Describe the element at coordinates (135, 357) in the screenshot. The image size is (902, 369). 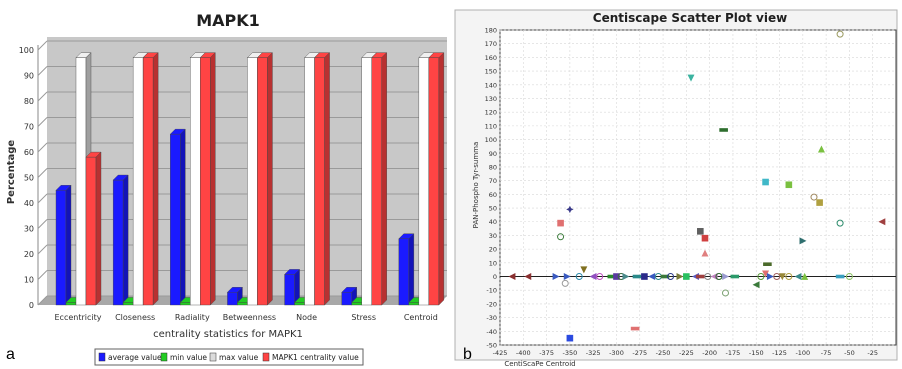
I see `legend-label: average value` at that location.